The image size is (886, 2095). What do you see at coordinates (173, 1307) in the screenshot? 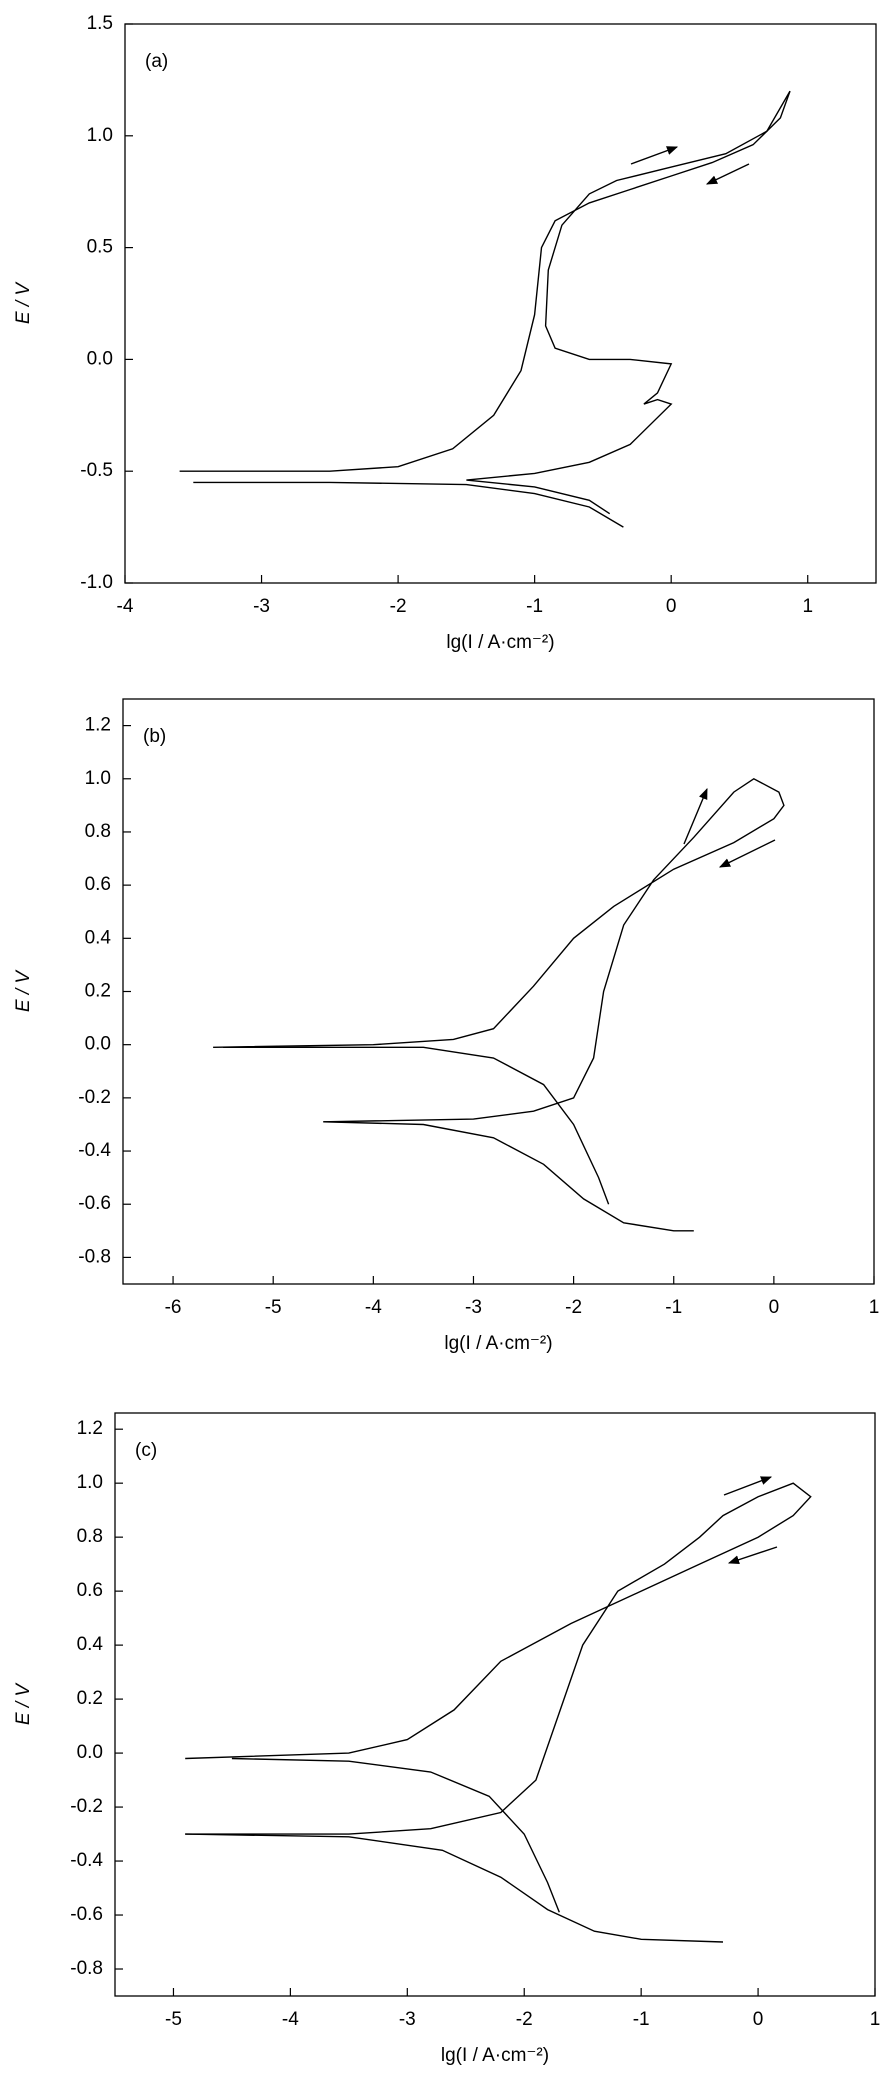
I see `x-tick-label: -6` at bounding box center [173, 1307].